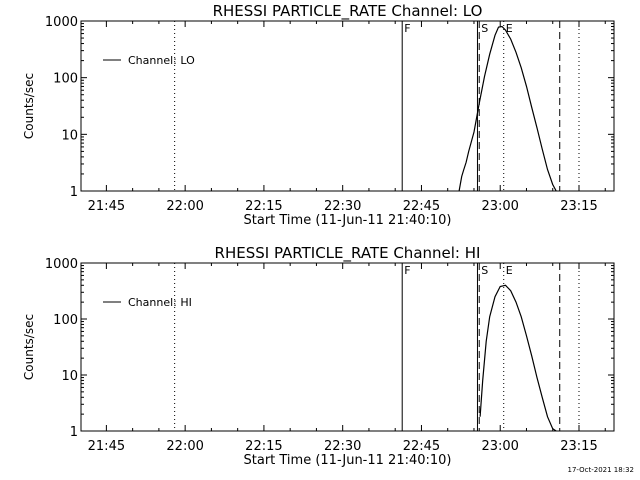 This screenshot has width=640, height=480. What do you see at coordinates (348, 253) in the screenshot?
I see `chart-title: RHESSI PARTICLE_RATE Channel: HI` at bounding box center [348, 253].